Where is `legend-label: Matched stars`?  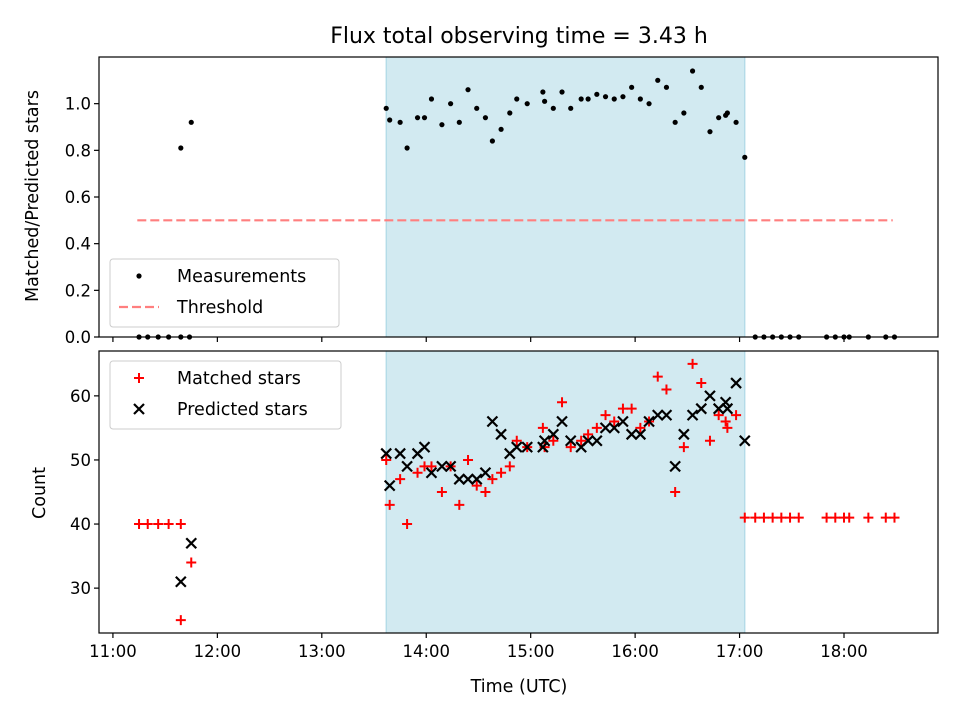
legend-label: Matched stars is located at coordinates (239, 379).